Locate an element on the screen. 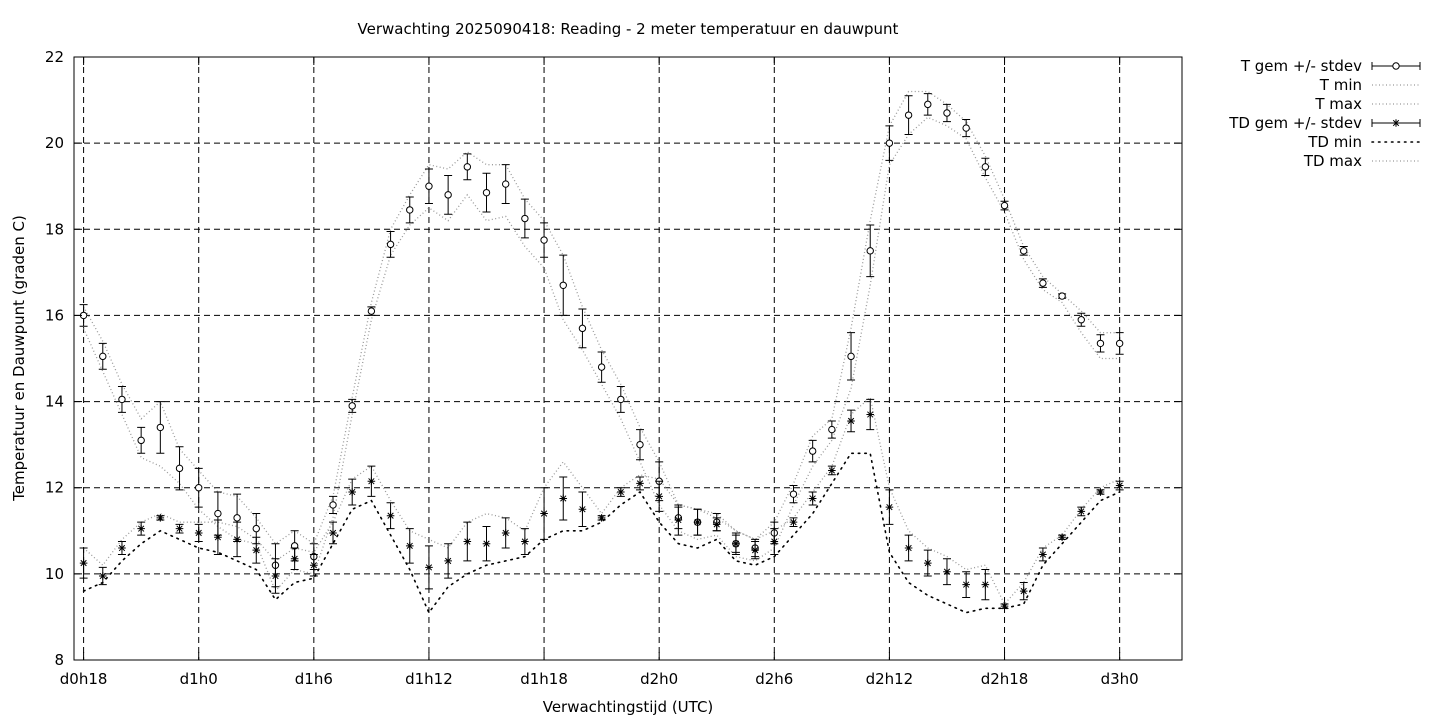 The height and width of the screenshot is (720, 1440). y-tick-label: 18 is located at coordinates (54, 229).